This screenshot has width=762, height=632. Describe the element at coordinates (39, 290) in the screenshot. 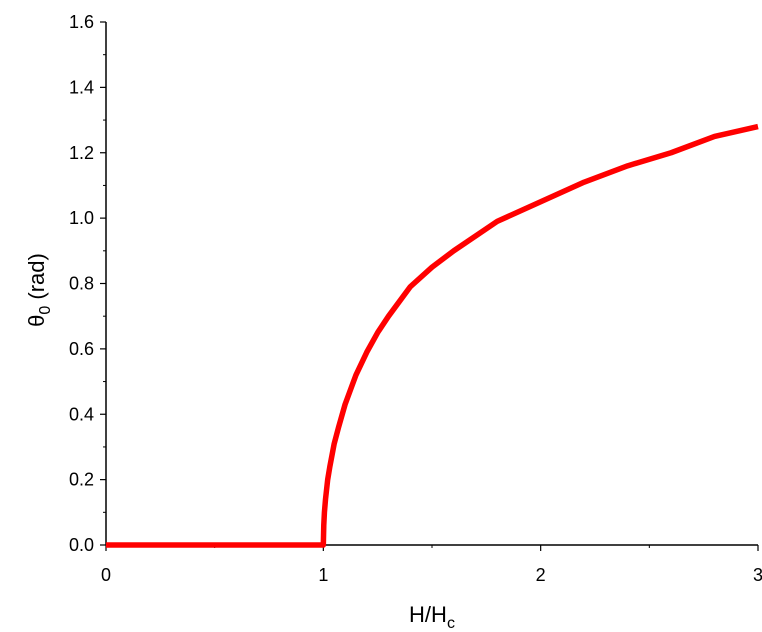

I see `y-axis-title: θ0 (rad)` at that location.